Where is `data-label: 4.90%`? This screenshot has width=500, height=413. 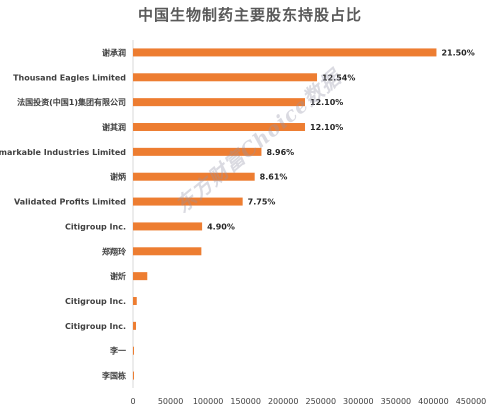
data-label: 4.90% is located at coordinates (221, 226).